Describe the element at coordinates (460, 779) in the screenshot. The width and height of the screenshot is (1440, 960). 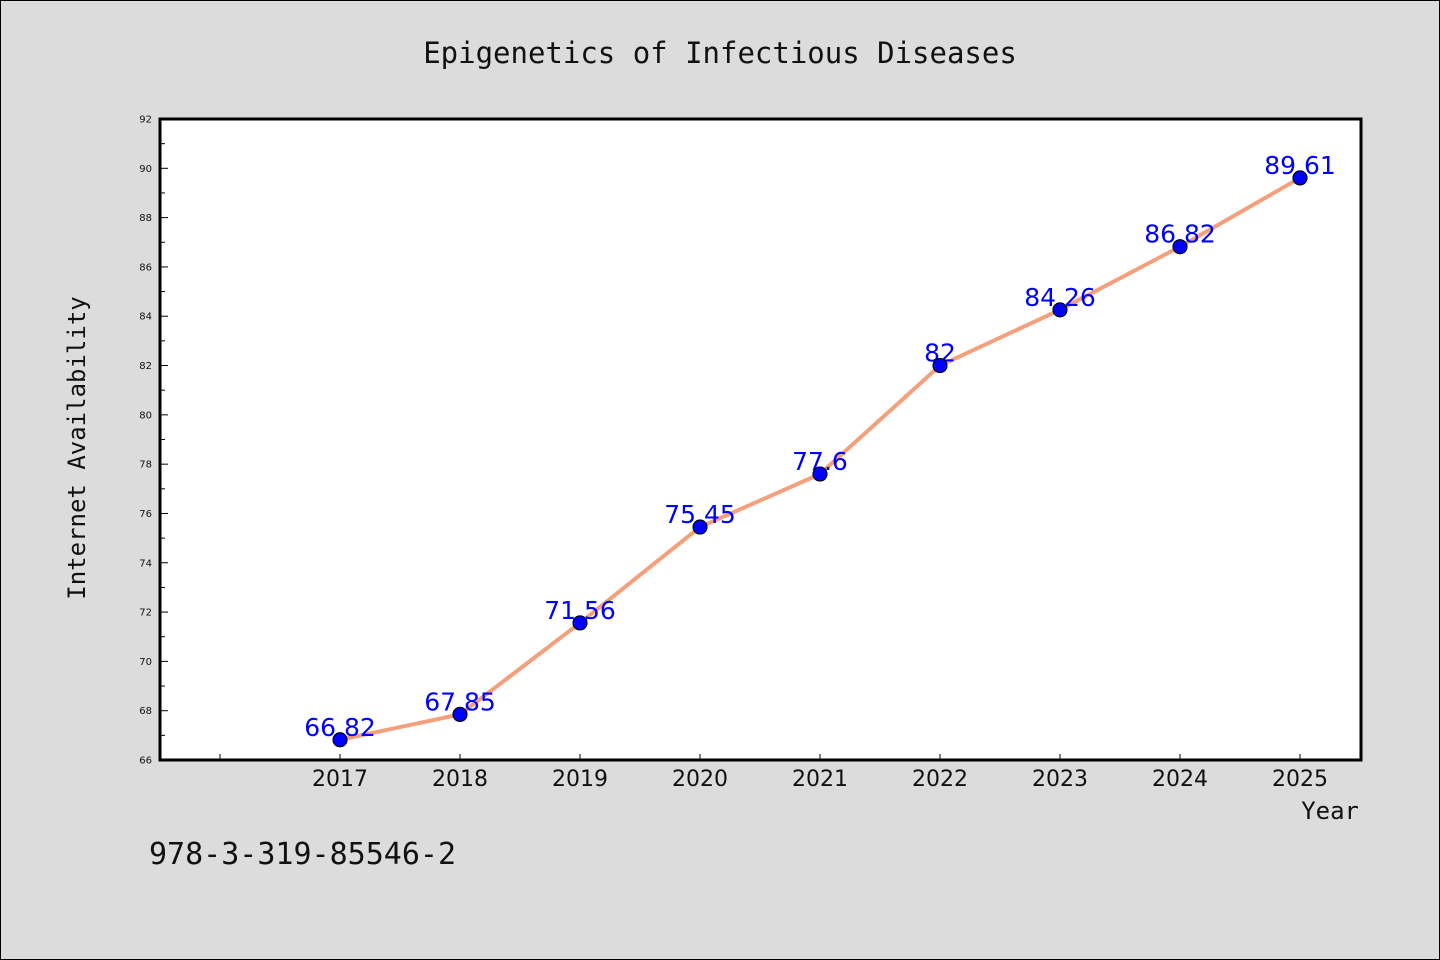
I see `x-tick-label: 2018` at that location.